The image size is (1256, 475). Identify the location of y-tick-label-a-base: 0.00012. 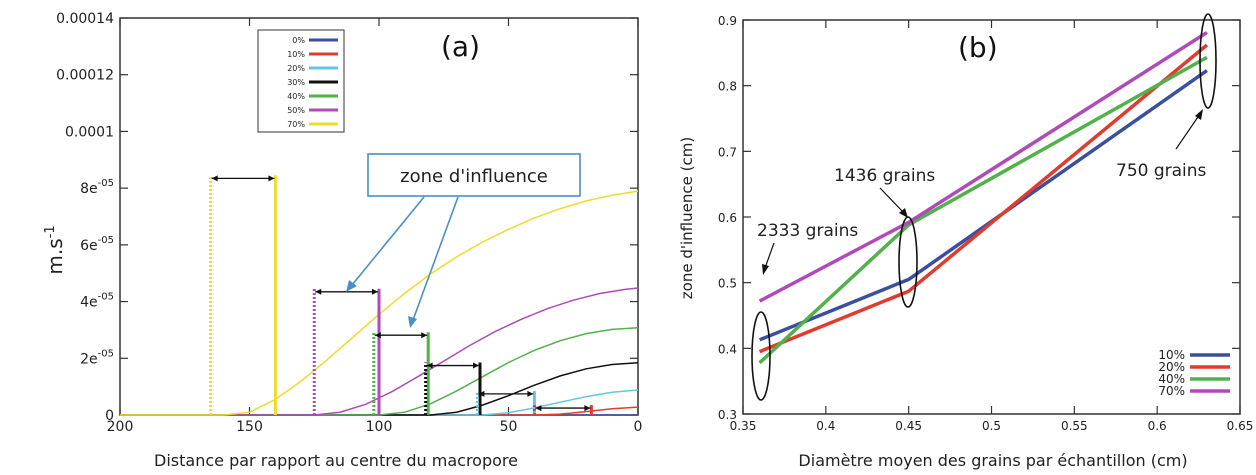
(85, 76).